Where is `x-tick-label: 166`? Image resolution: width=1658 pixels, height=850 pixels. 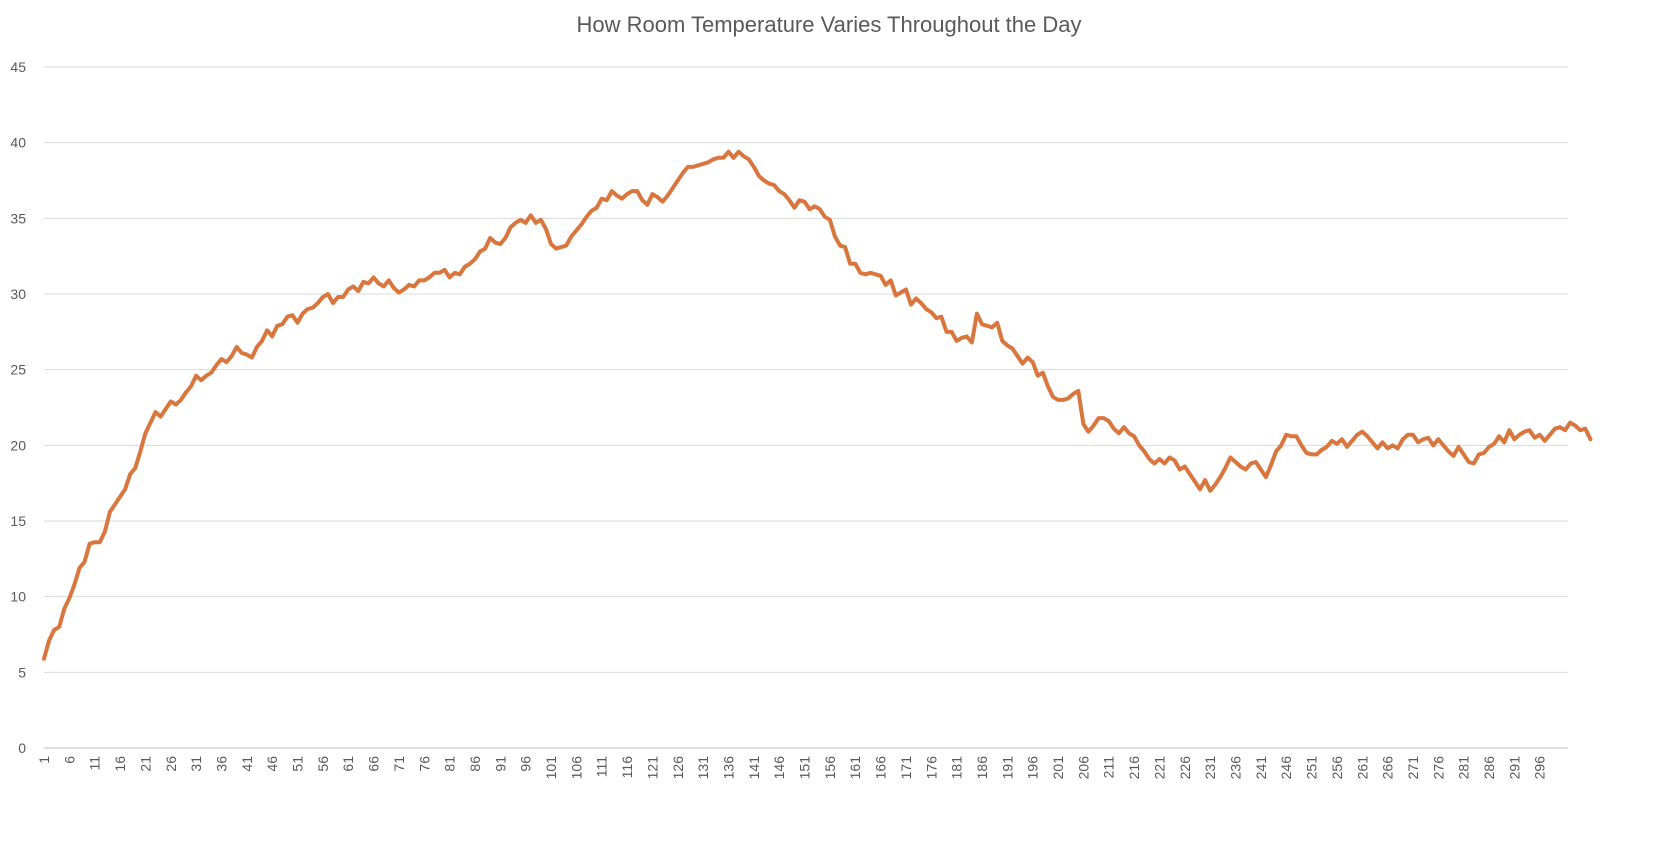 x-tick-label: 166 is located at coordinates (881, 768).